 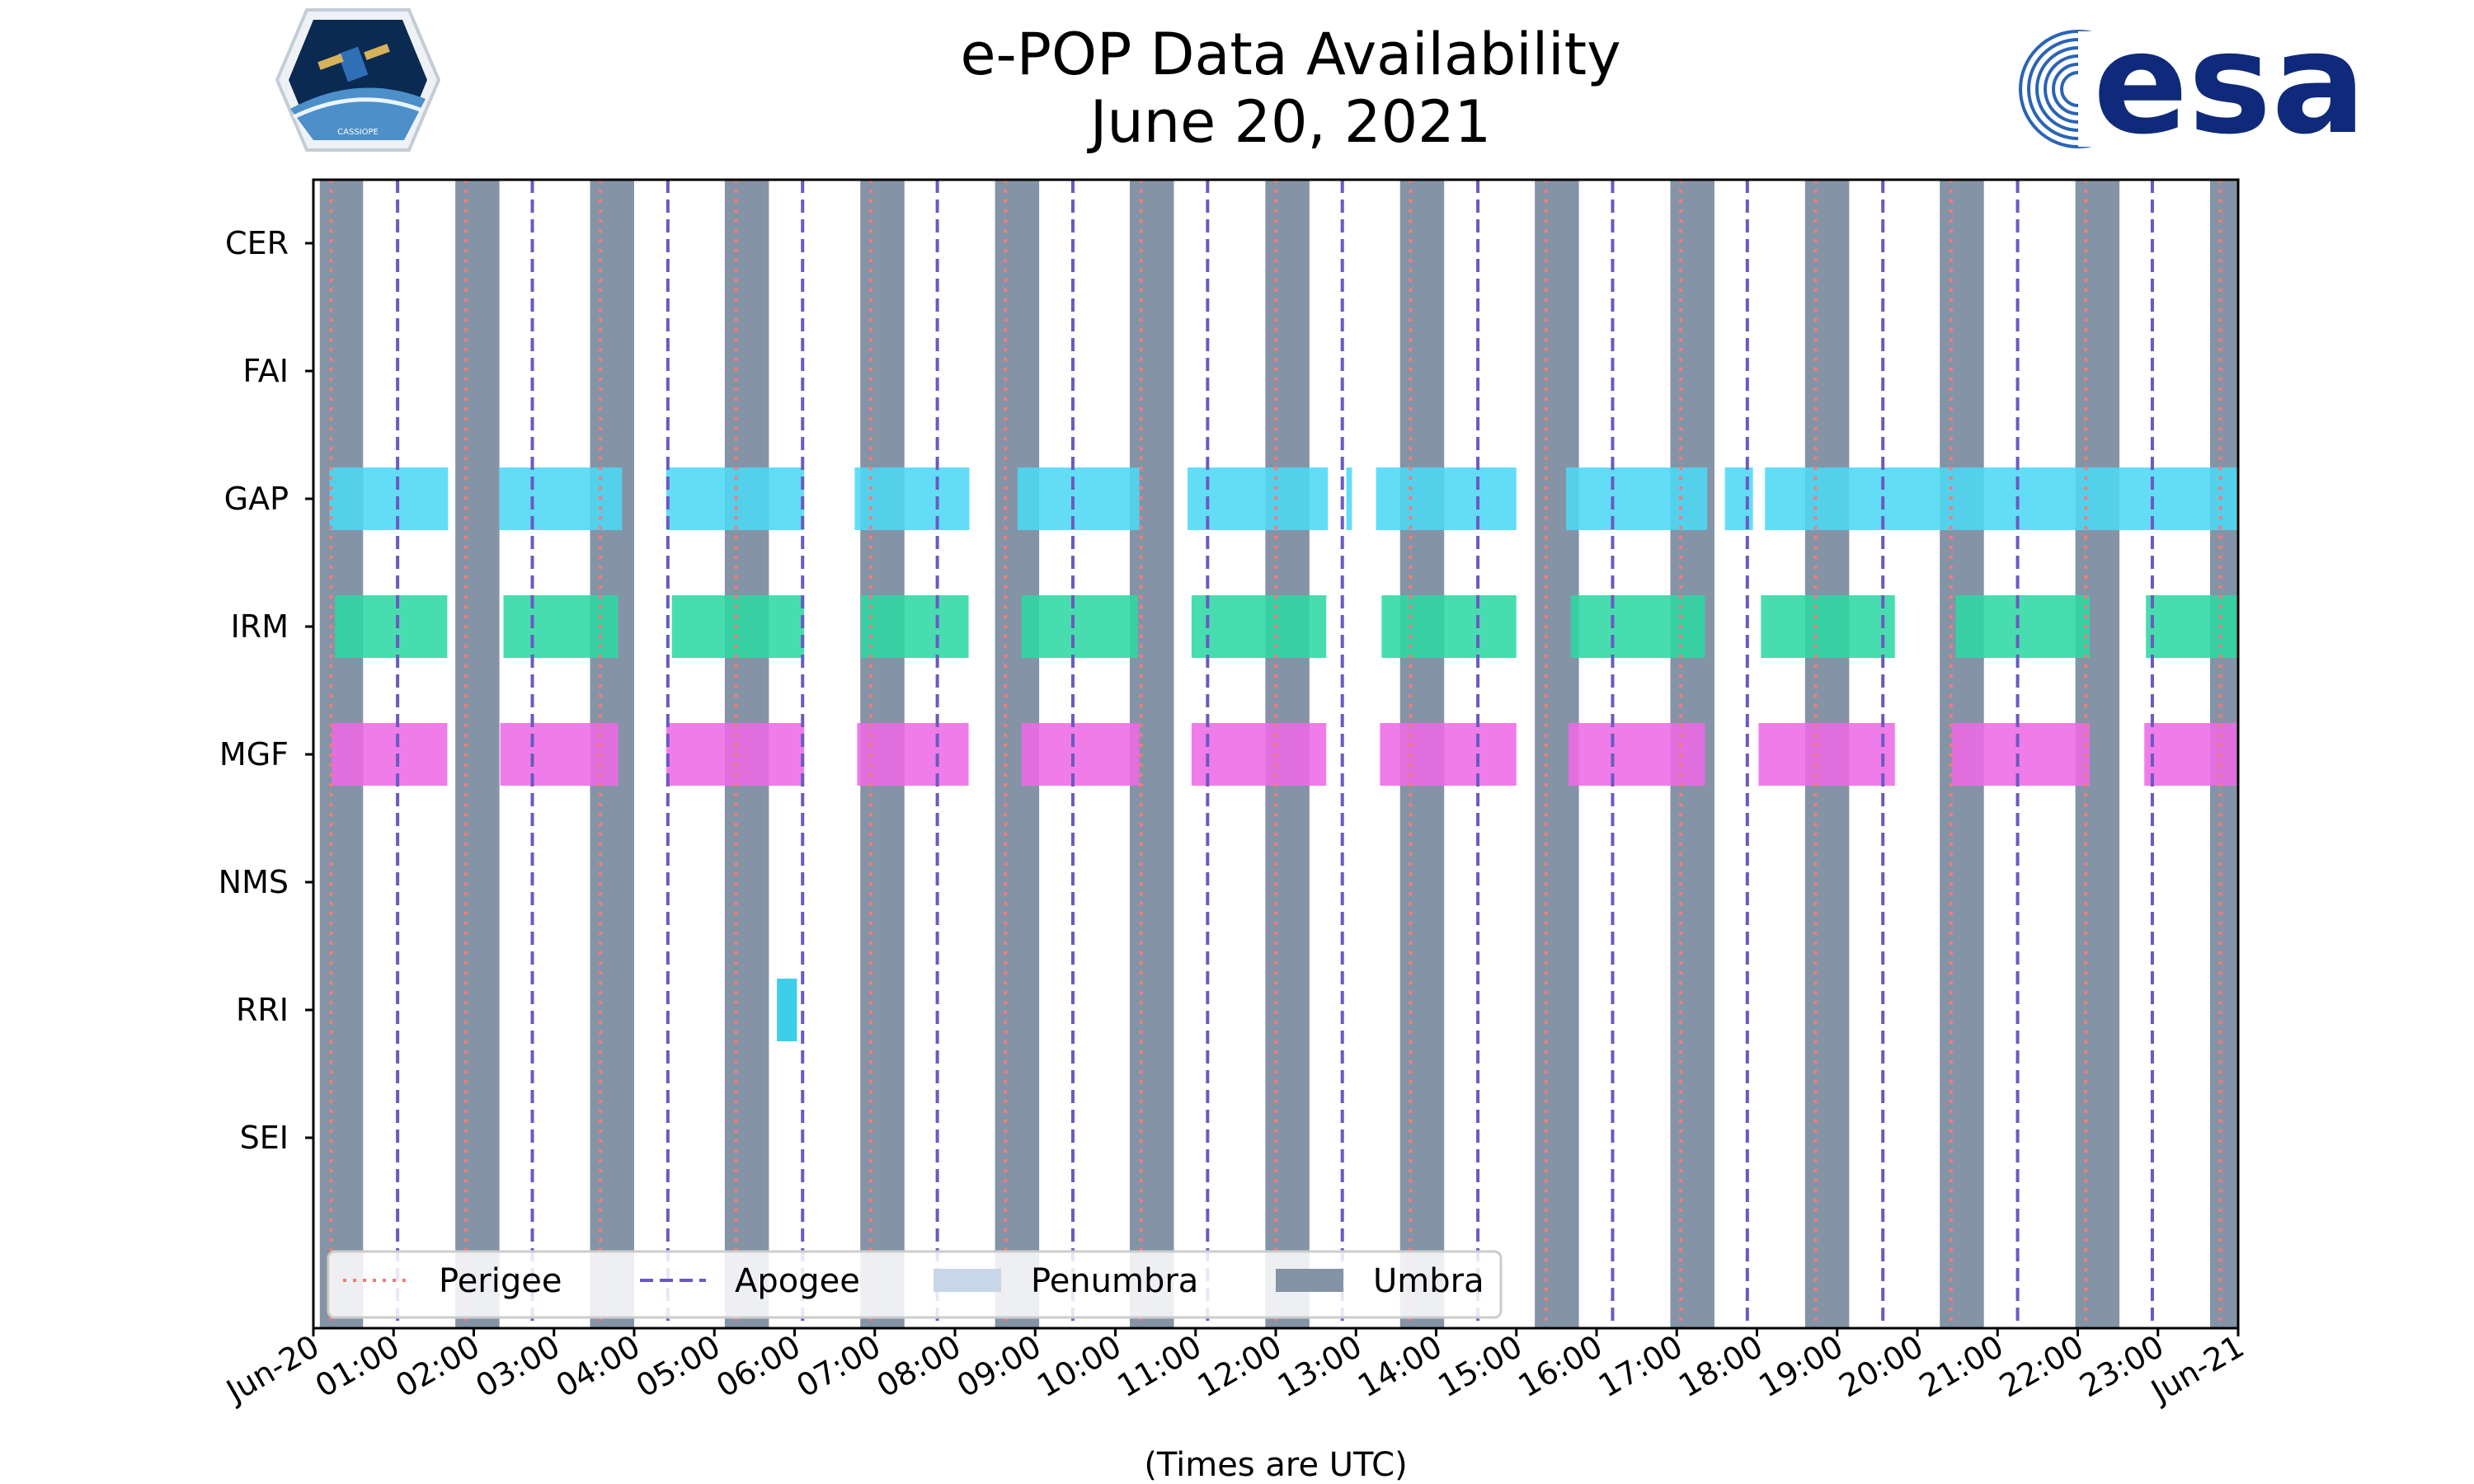 What do you see at coordinates (2041, 1366) in the screenshot?
I see `x-tick-label-22: 22:00` at bounding box center [2041, 1366].